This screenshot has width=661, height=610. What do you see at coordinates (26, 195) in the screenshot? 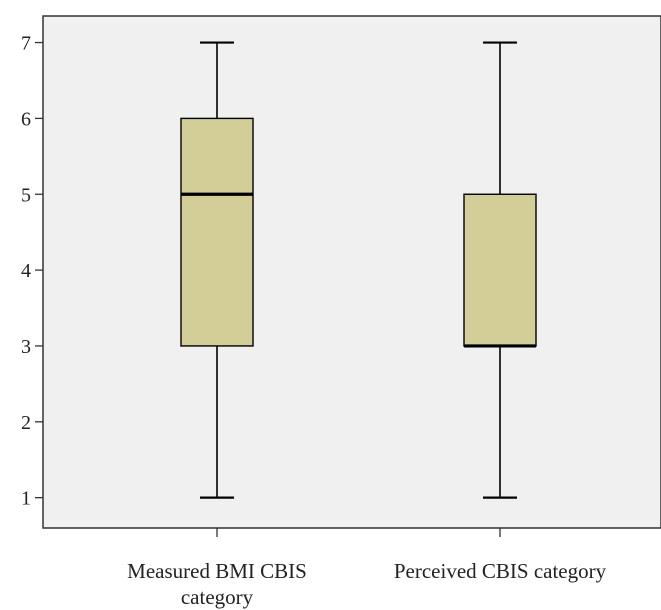
I see `y-tick-label: 5` at bounding box center [26, 195].